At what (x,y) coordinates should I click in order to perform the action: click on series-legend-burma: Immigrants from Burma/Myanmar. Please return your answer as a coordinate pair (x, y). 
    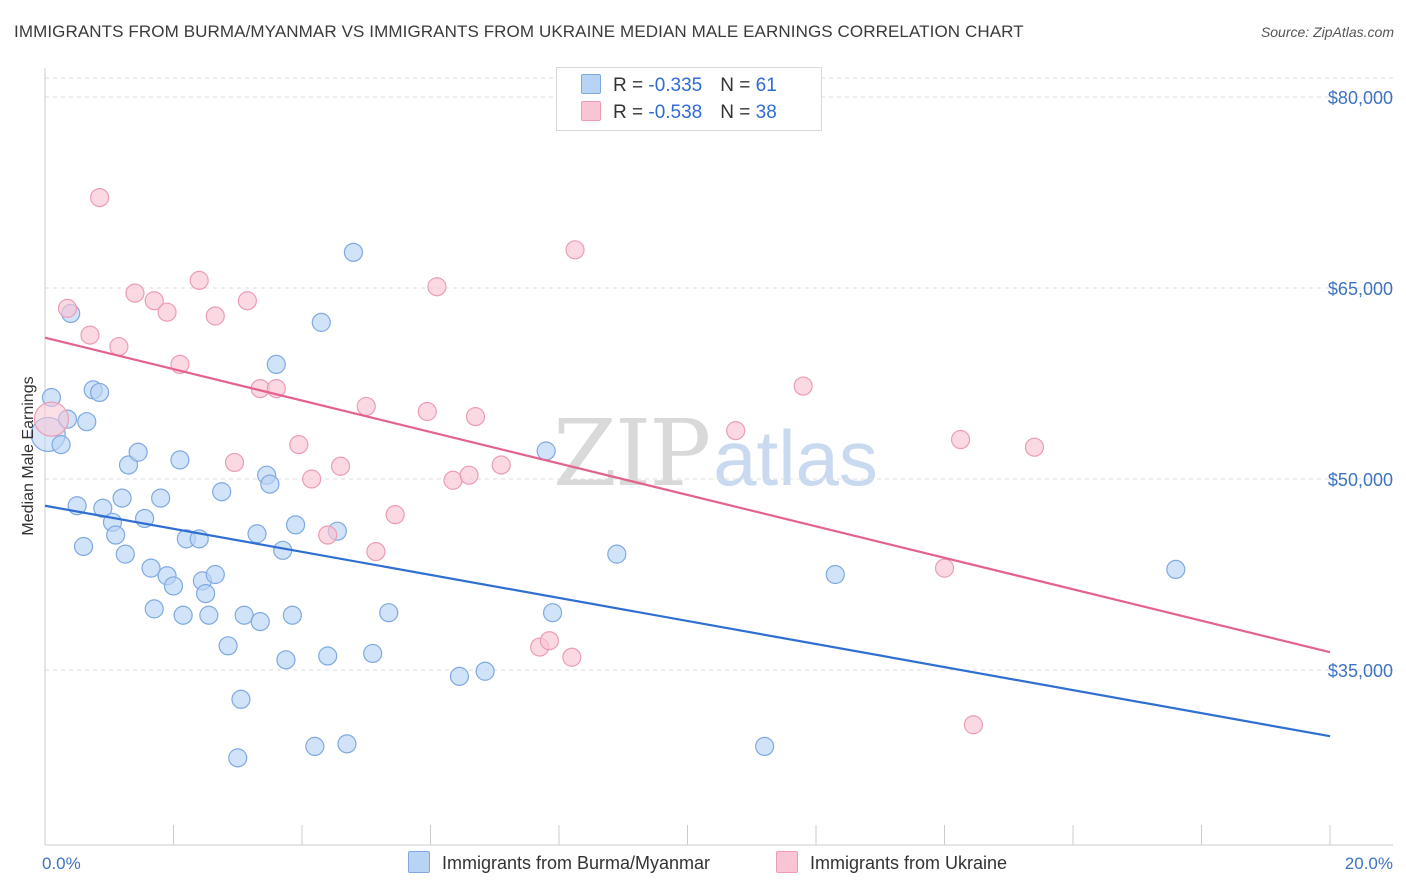
    Looking at the image, I should click on (559, 862).